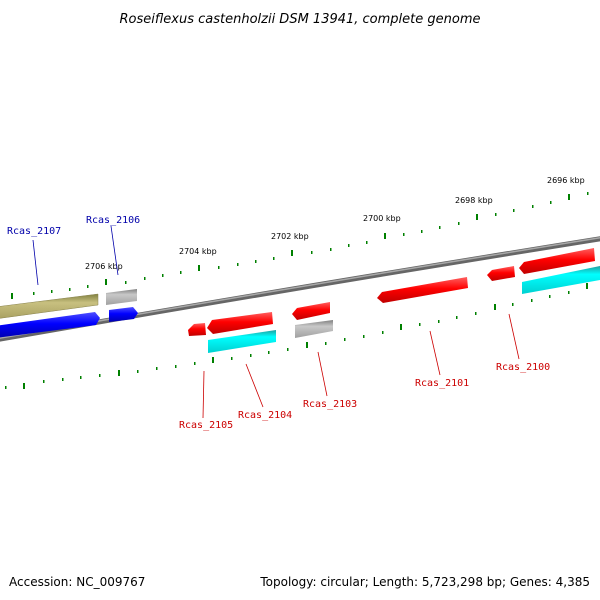 The image size is (600, 600). Describe the element at coordinates (49, 306) in the screenshot. I see `feature-olive` at that location.